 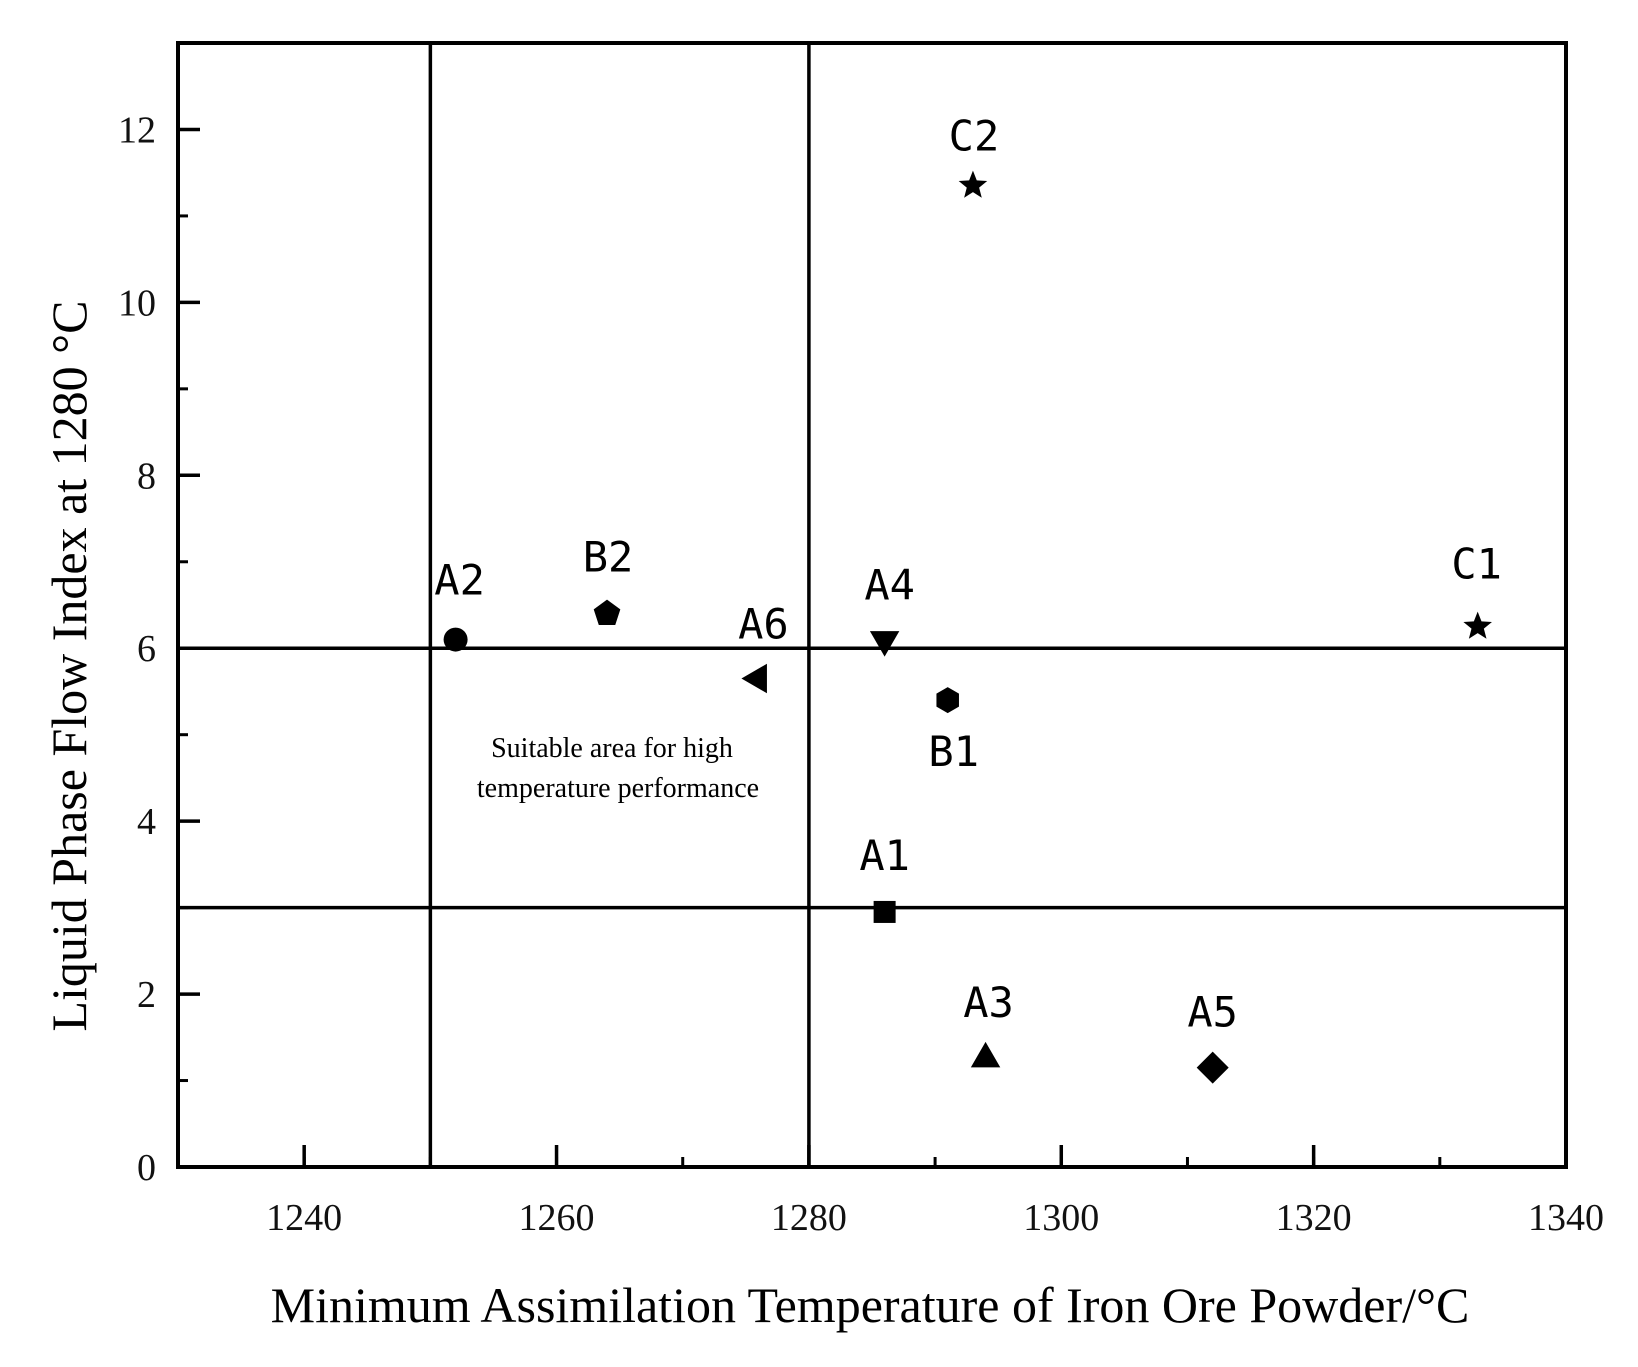 I want to click on marker-pentagon, so click(x=607, y=612).